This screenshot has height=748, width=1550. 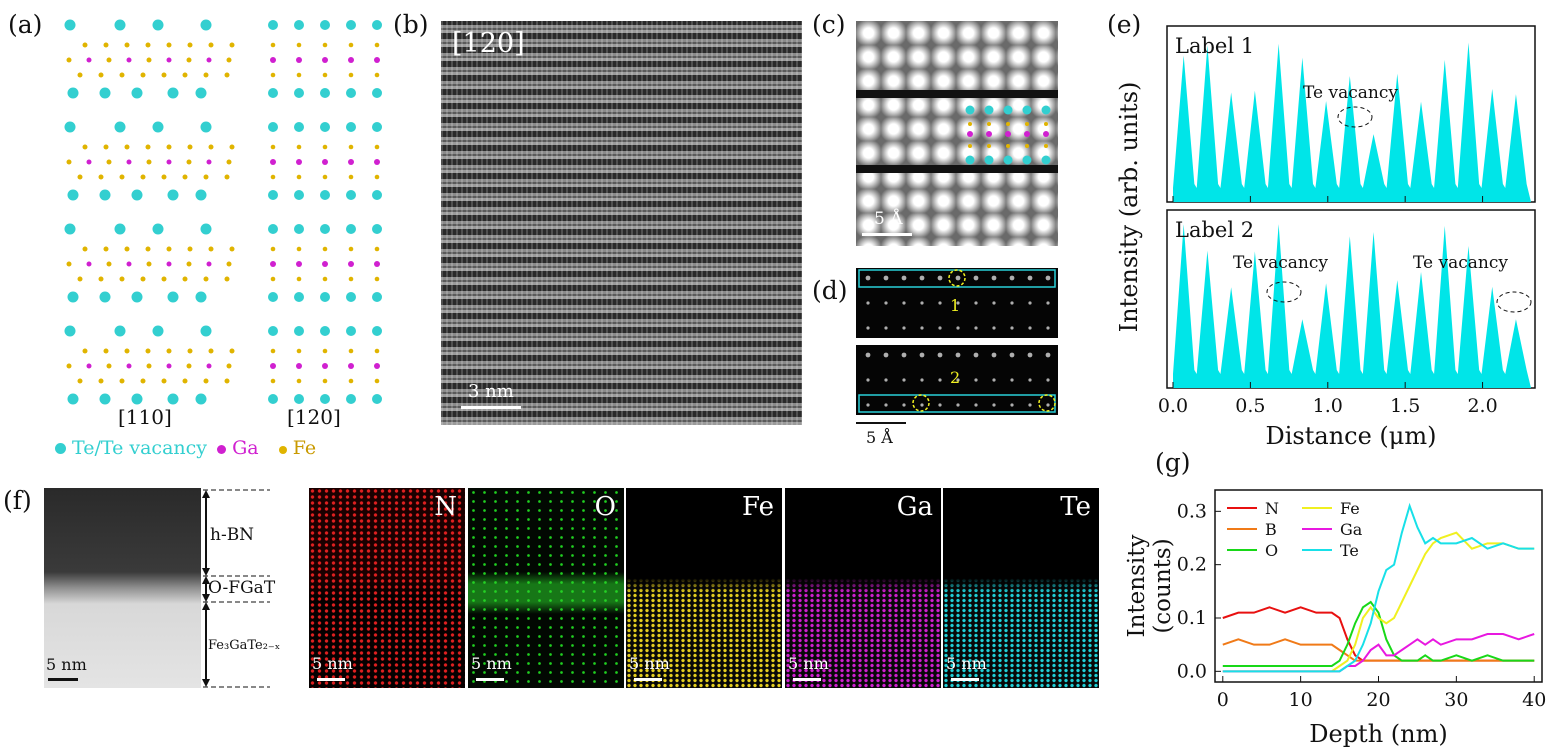 What do you see at coordinates (621, 223) in the screenshot?
I see `stem-image-b` at bounding box center [621, 223].